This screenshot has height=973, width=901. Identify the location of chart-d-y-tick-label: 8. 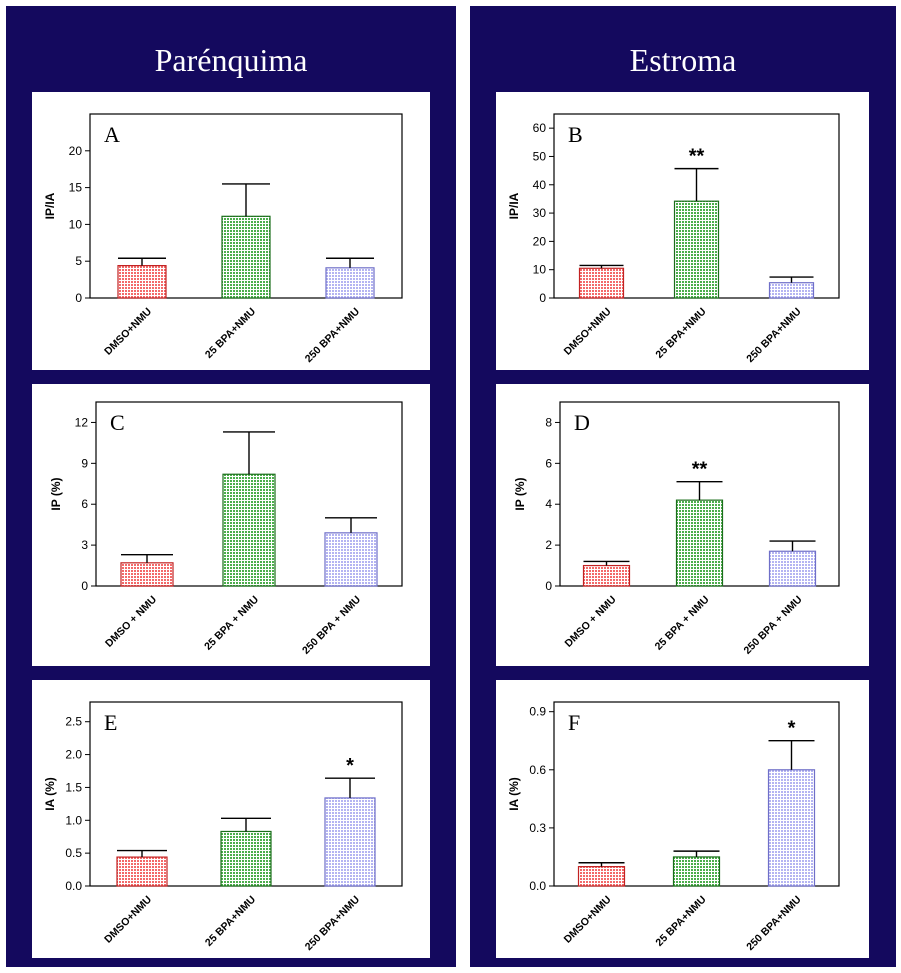
(548, 422).